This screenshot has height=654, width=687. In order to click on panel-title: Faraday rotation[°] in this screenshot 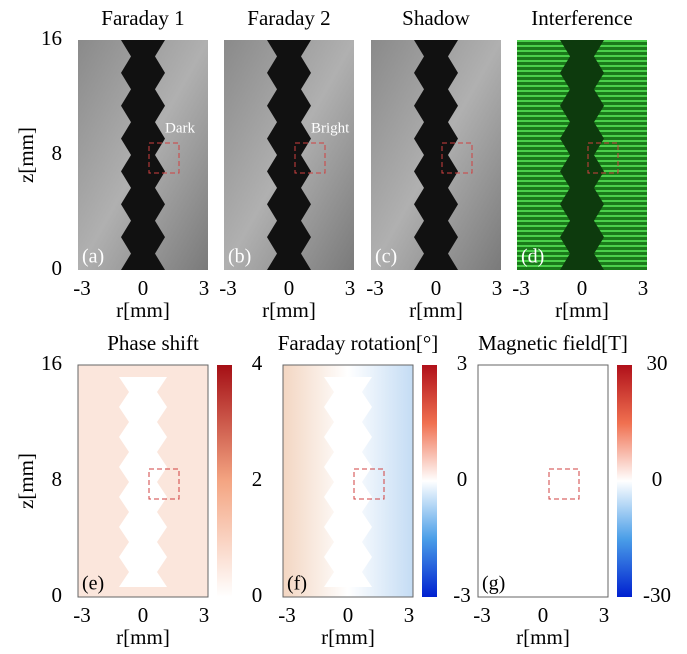, I will do `click(358, 343)`.